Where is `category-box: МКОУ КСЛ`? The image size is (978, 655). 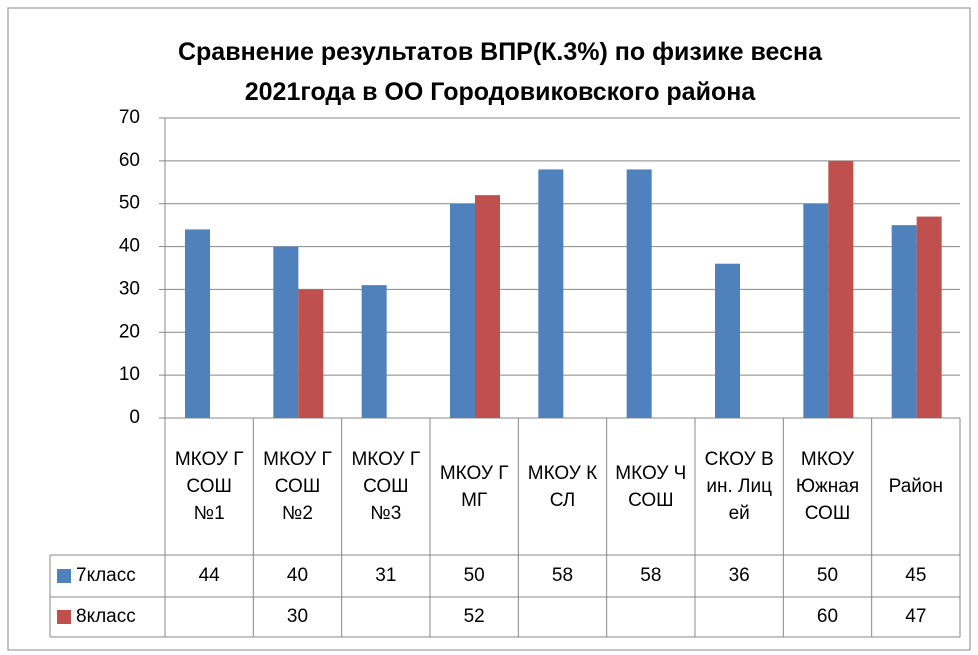 category-box: МКОУ КСЛ is located at coordinates (562, 486).